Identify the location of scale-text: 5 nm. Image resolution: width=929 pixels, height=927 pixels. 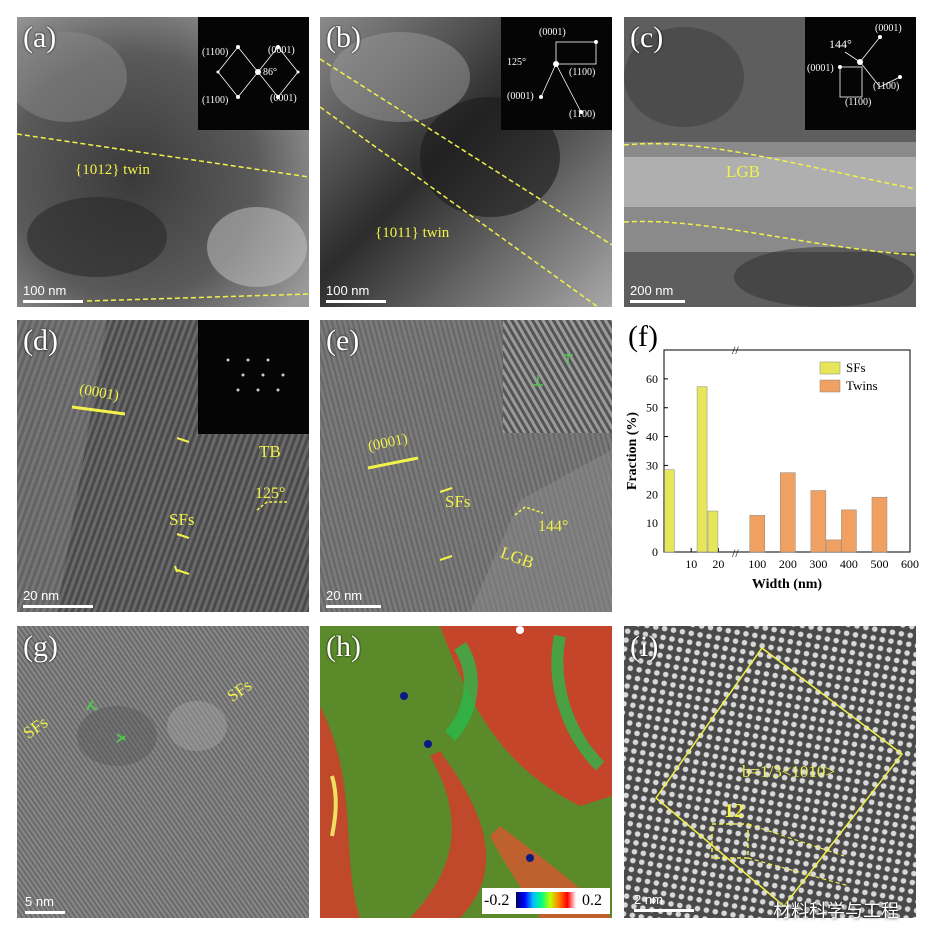
(39, 901).